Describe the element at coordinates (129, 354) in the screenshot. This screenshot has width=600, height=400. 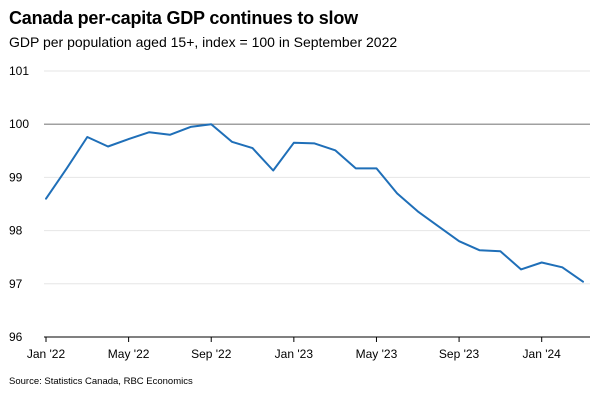
I see `x-tick-label: May '22` at that location.